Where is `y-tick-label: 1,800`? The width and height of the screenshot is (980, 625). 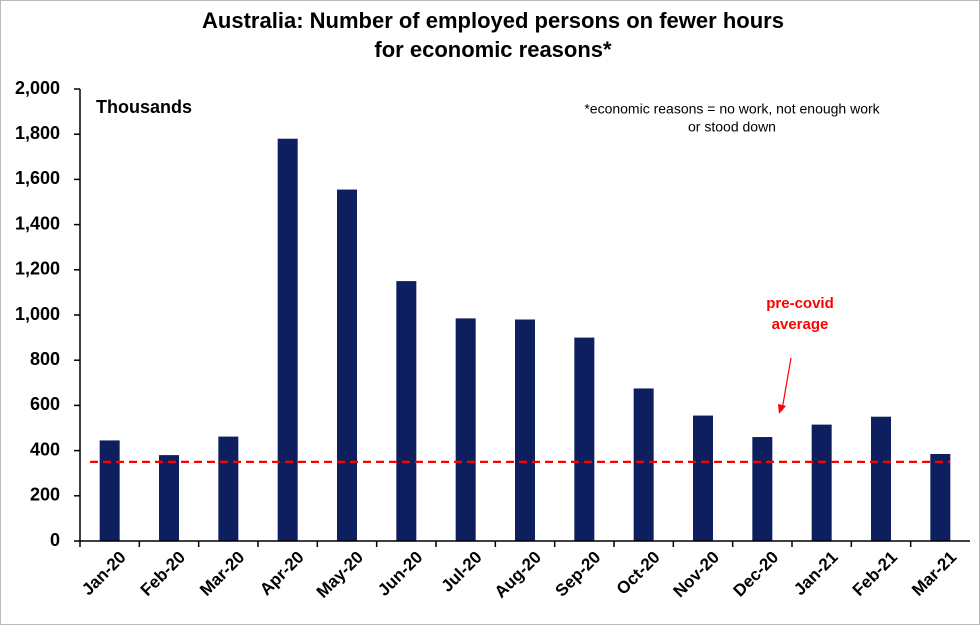 y-tick-label: 1,800 is located at coordinates (37, 133).